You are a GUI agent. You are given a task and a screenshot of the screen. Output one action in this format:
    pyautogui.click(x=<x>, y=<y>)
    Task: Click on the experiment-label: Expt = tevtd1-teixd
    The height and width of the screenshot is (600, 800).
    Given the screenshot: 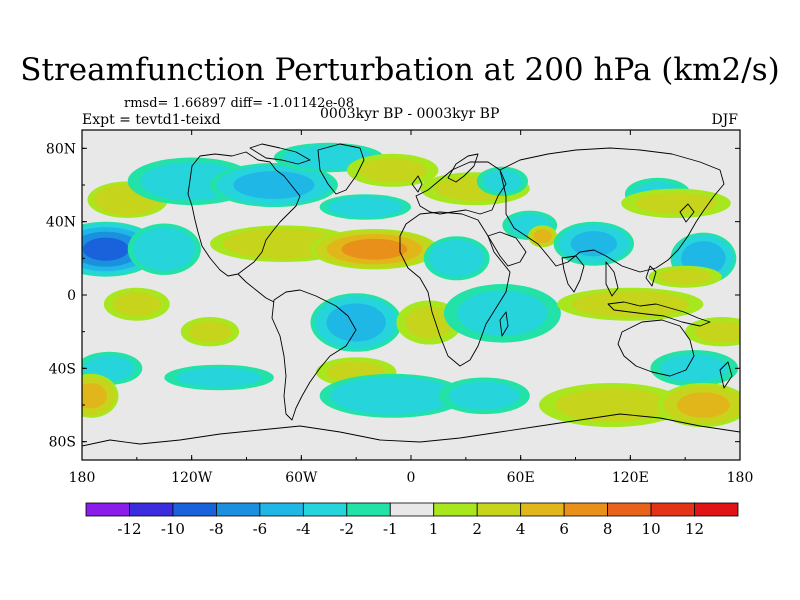 What is the action you would take?
    pyautogui.click(x=151, y=120)
    